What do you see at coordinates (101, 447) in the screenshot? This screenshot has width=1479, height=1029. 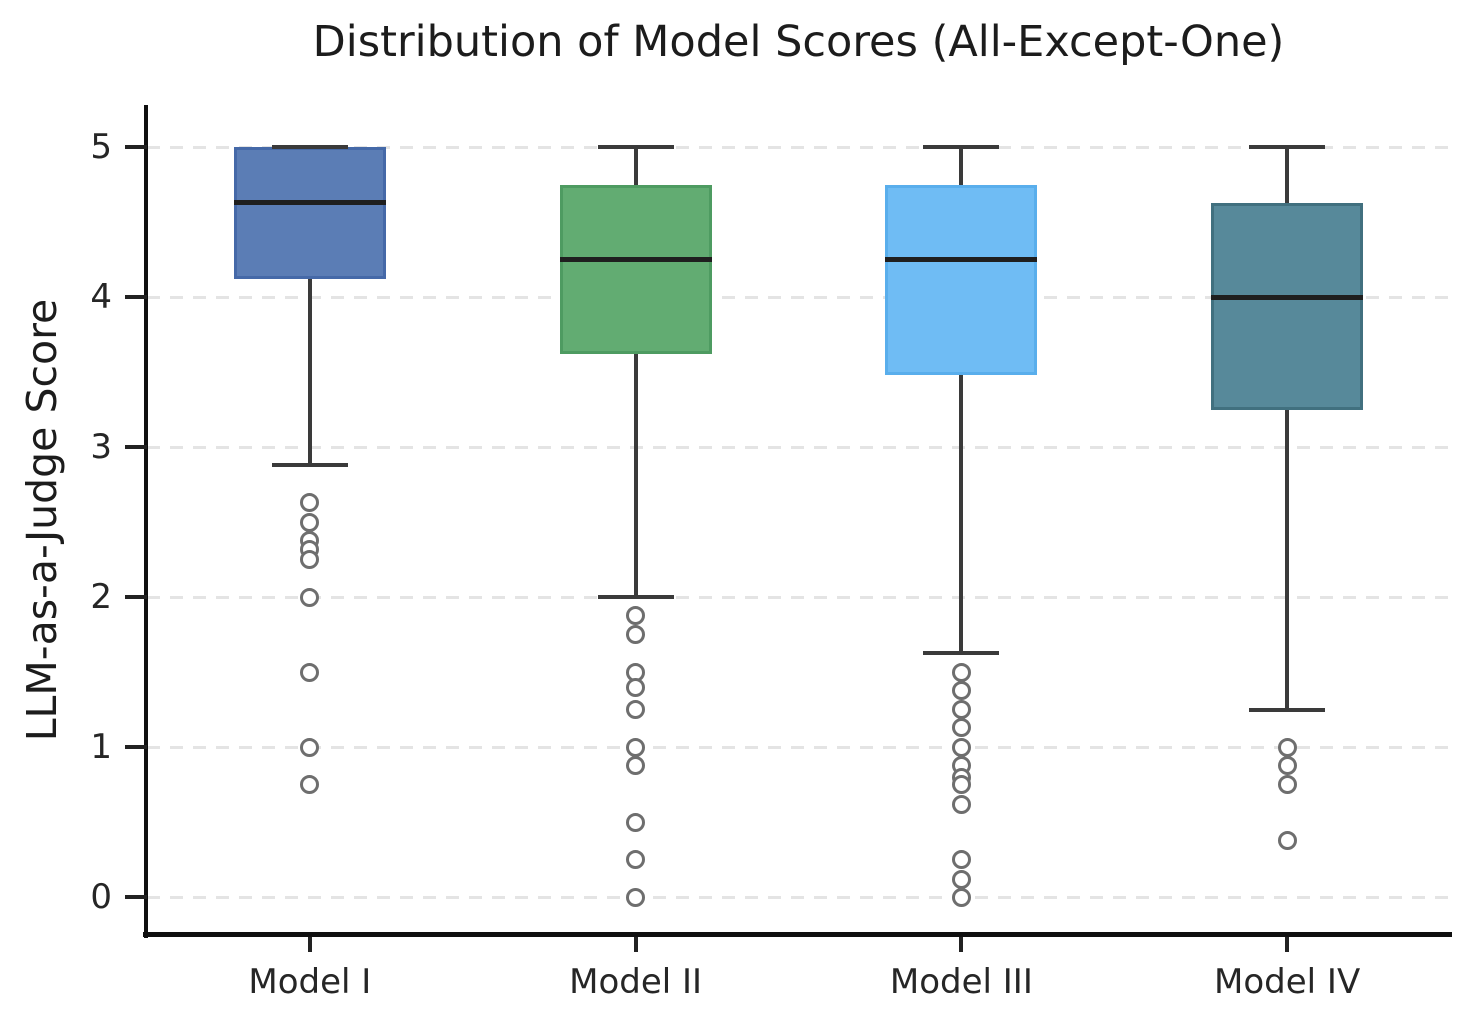 I see `y-tick-label: 3` at bounding box center [101, 447].